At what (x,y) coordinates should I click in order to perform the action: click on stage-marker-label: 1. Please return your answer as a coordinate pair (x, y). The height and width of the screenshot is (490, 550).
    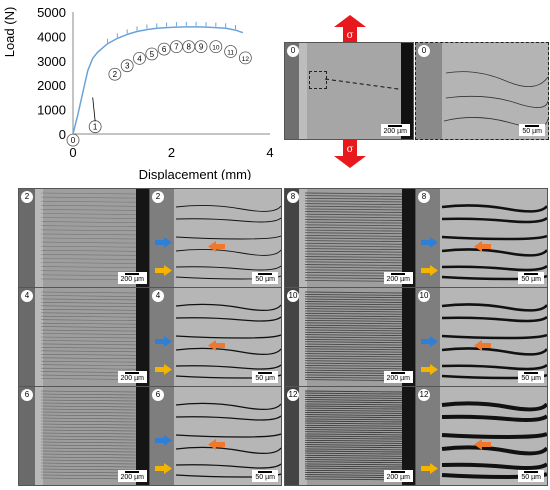
    Looking at the image, I should click on (95, 127).